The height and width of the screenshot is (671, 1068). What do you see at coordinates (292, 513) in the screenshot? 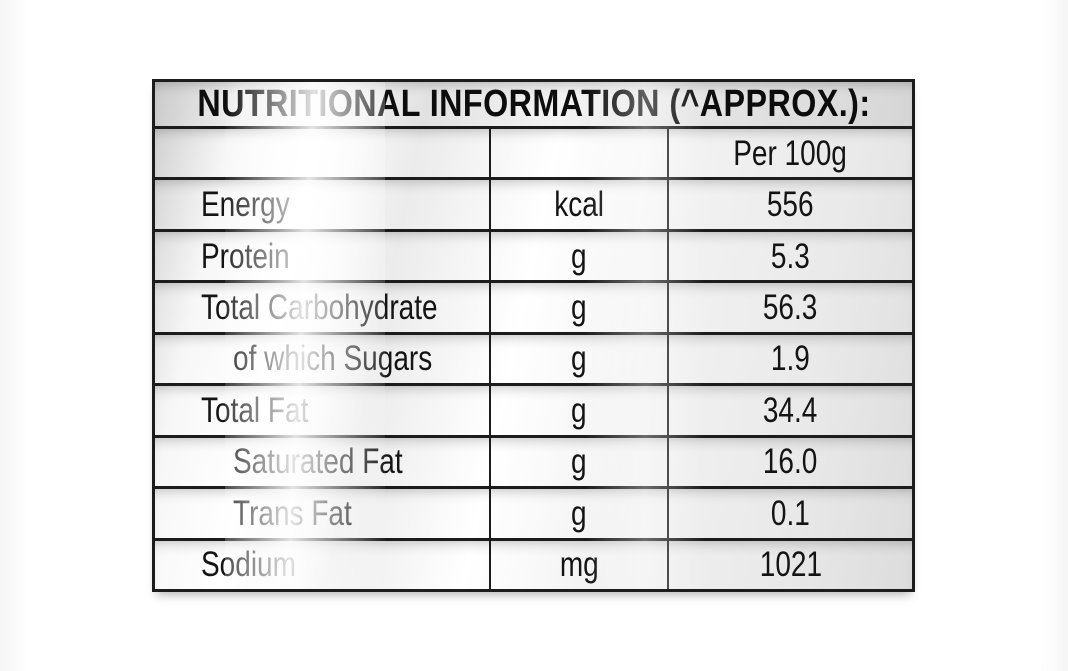
I see `nutrient-label: Trans Fat` at bounding box center [292, 513].